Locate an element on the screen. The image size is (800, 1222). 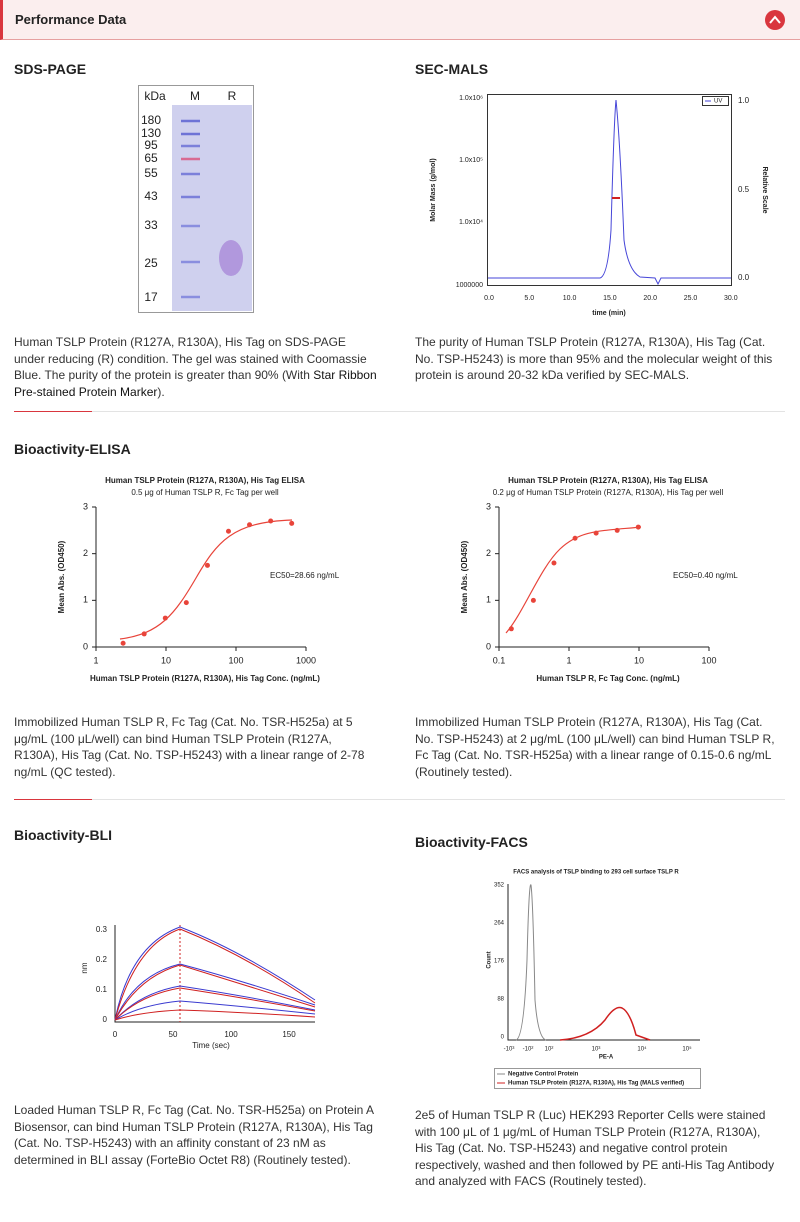
histogram-sample is located at coordinates (605, 1023).